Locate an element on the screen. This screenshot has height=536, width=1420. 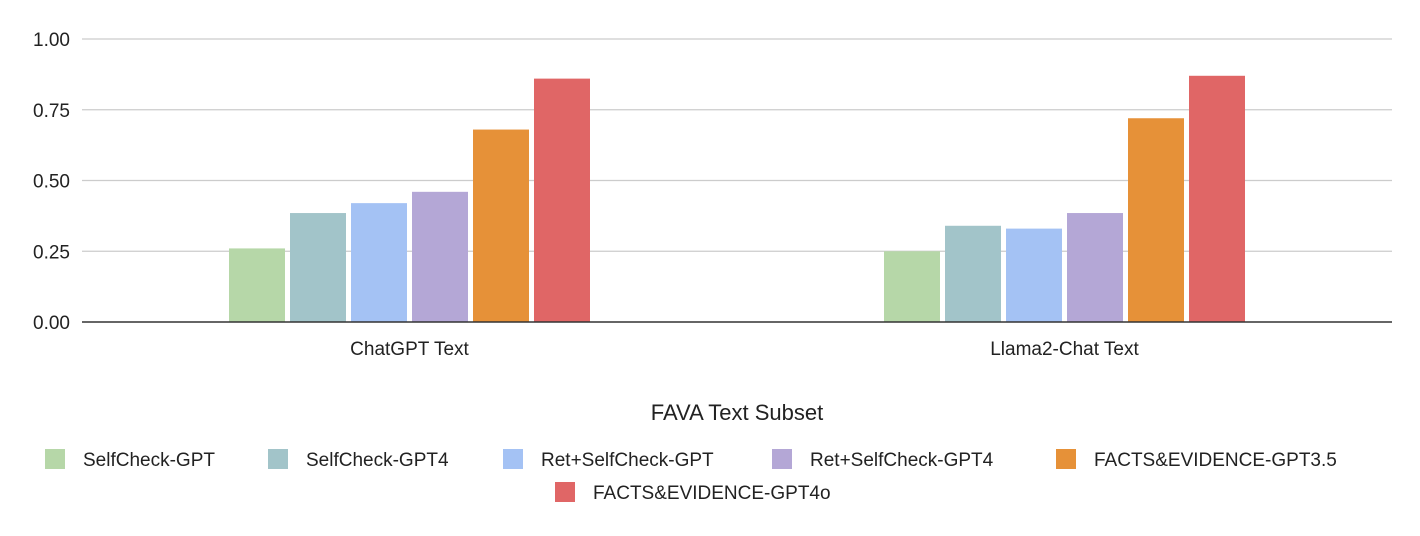
y-tick-label: 0.50 is located at coordinates (51, 182).